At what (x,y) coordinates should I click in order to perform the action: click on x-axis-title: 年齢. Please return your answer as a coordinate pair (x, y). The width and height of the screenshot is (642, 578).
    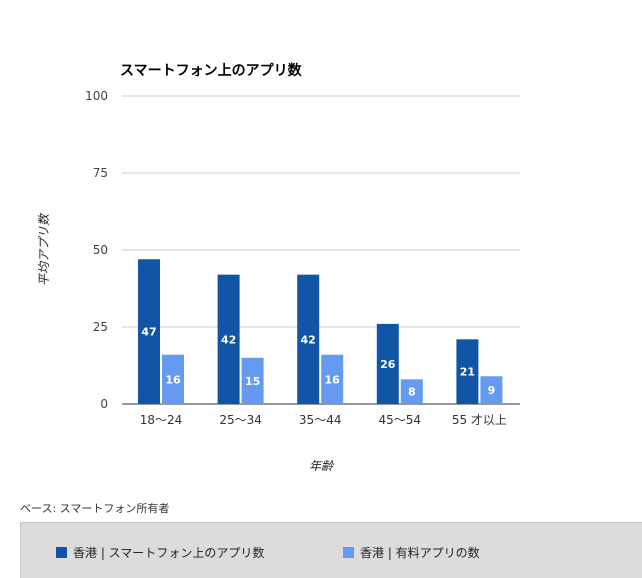
    Looking at the image, I should click on (322, 466).